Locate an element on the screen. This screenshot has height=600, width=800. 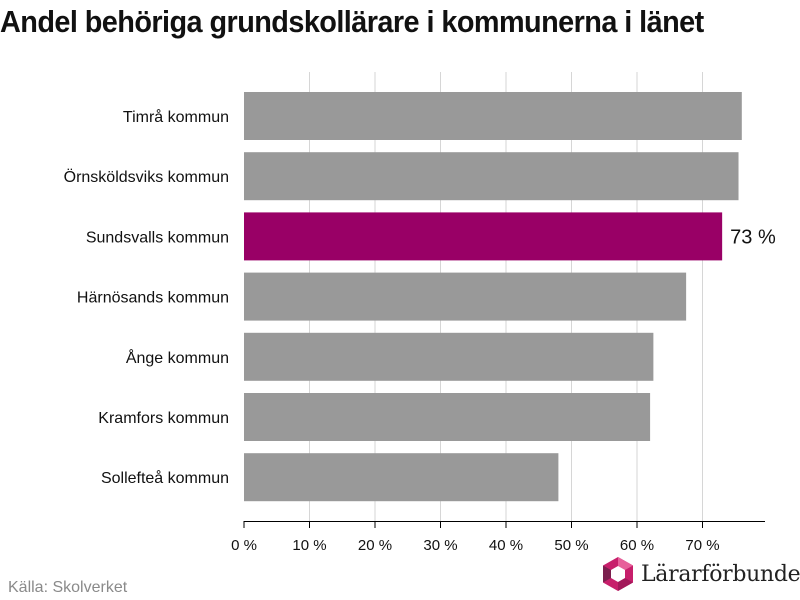
x-tick-label: 50 % is located at coordinates (571, 545).